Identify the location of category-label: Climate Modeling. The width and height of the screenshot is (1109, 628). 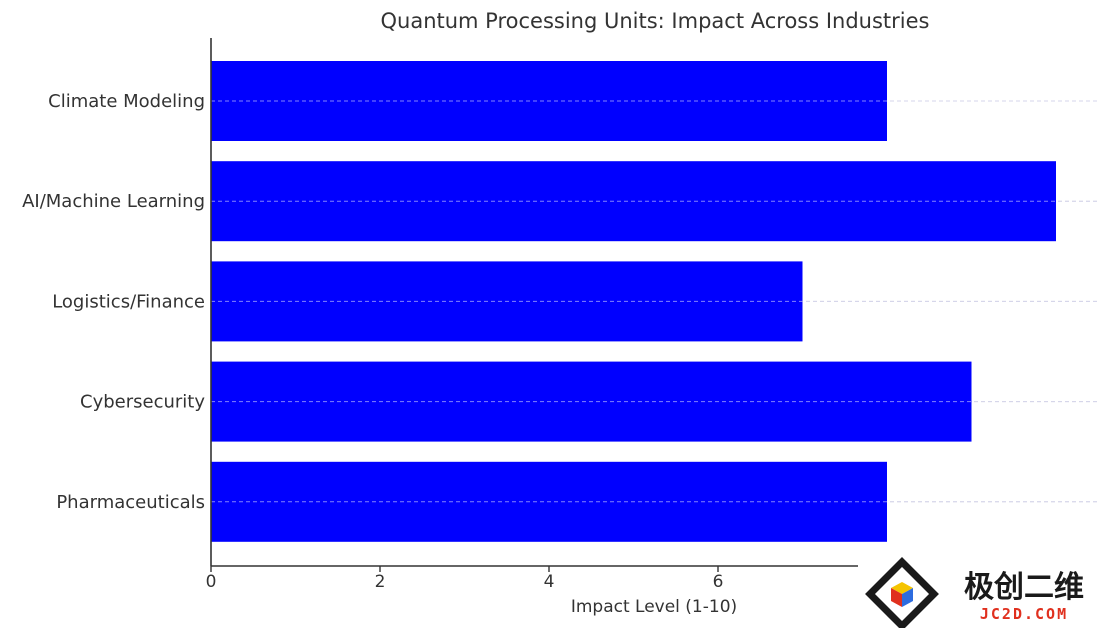
(126, 101).